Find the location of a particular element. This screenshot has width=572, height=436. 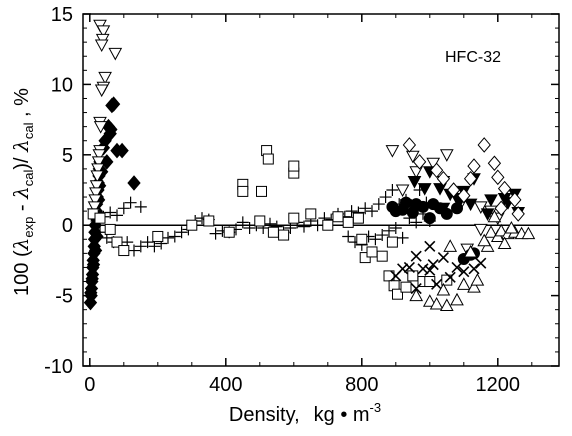

annotation-label: HFC-32 is located at coordinates (473, 57).